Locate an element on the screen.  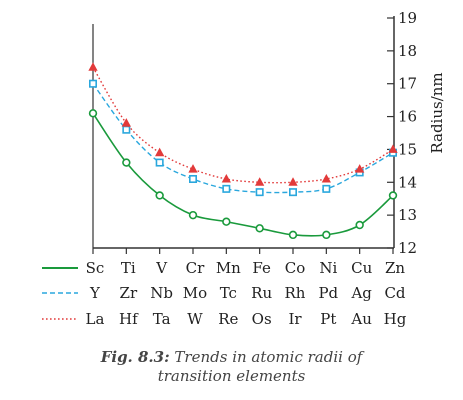
y-tick-label: 15 is located at coordinates (407, 149).